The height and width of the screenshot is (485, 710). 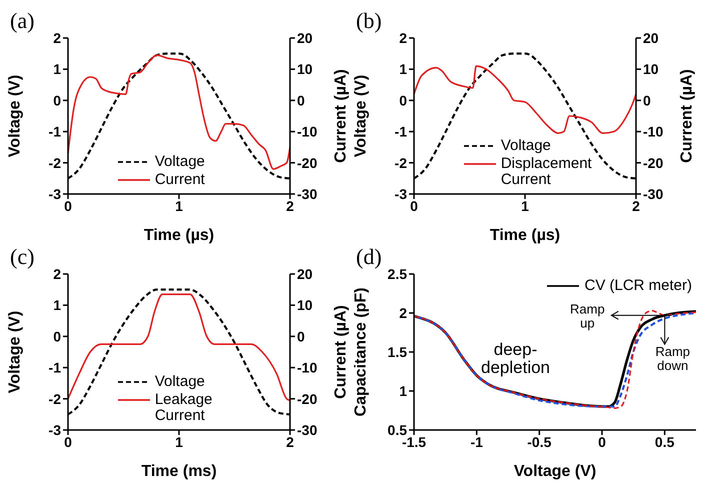 I want to click on chart-title: (b), so click(x=369, y=21).